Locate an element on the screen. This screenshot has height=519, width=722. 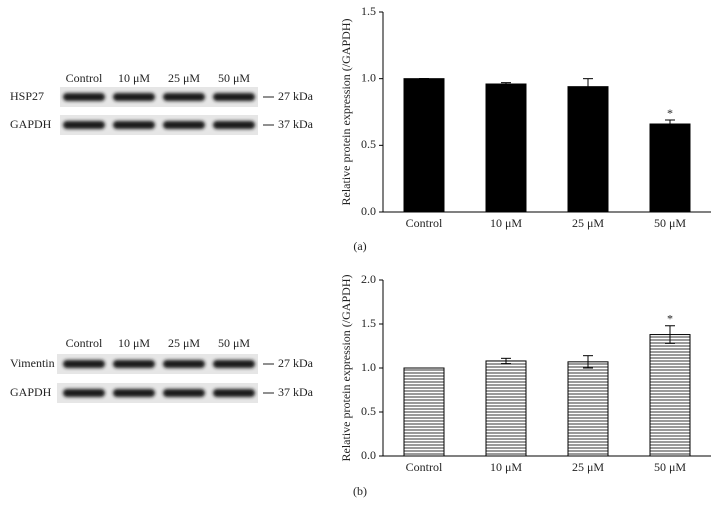
y-tick-label: 2.0 is located at coordinates (368, 279).